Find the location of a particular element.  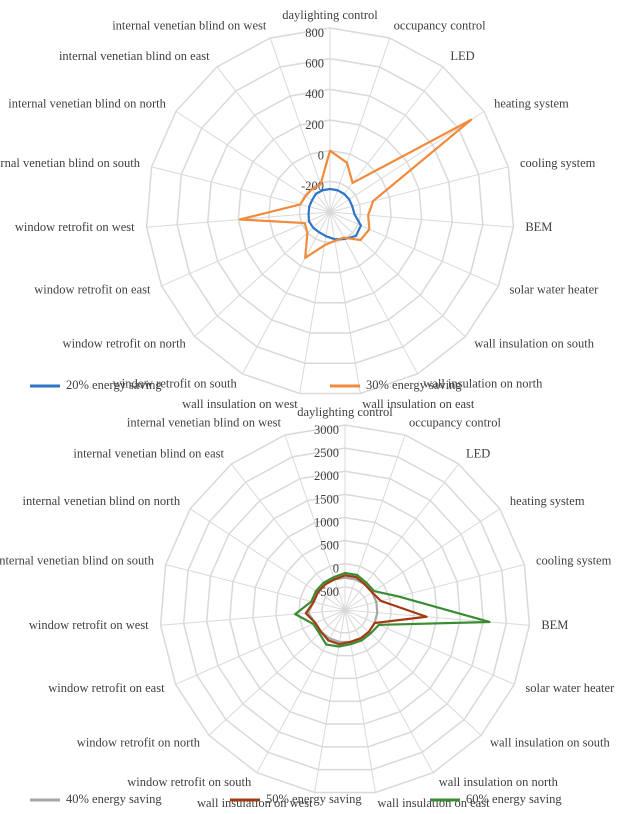

legend-label: 20% energy saving is located at coordinates (114, 385).